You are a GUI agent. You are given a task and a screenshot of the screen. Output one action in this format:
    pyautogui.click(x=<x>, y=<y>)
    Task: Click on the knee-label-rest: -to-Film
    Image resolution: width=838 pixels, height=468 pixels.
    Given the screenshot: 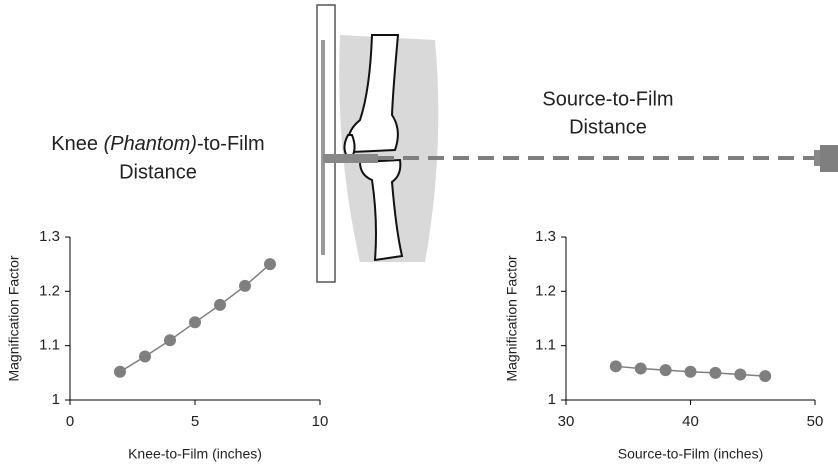 What is the action you would take?
    pyautogui.click(x=231, y=144)
    